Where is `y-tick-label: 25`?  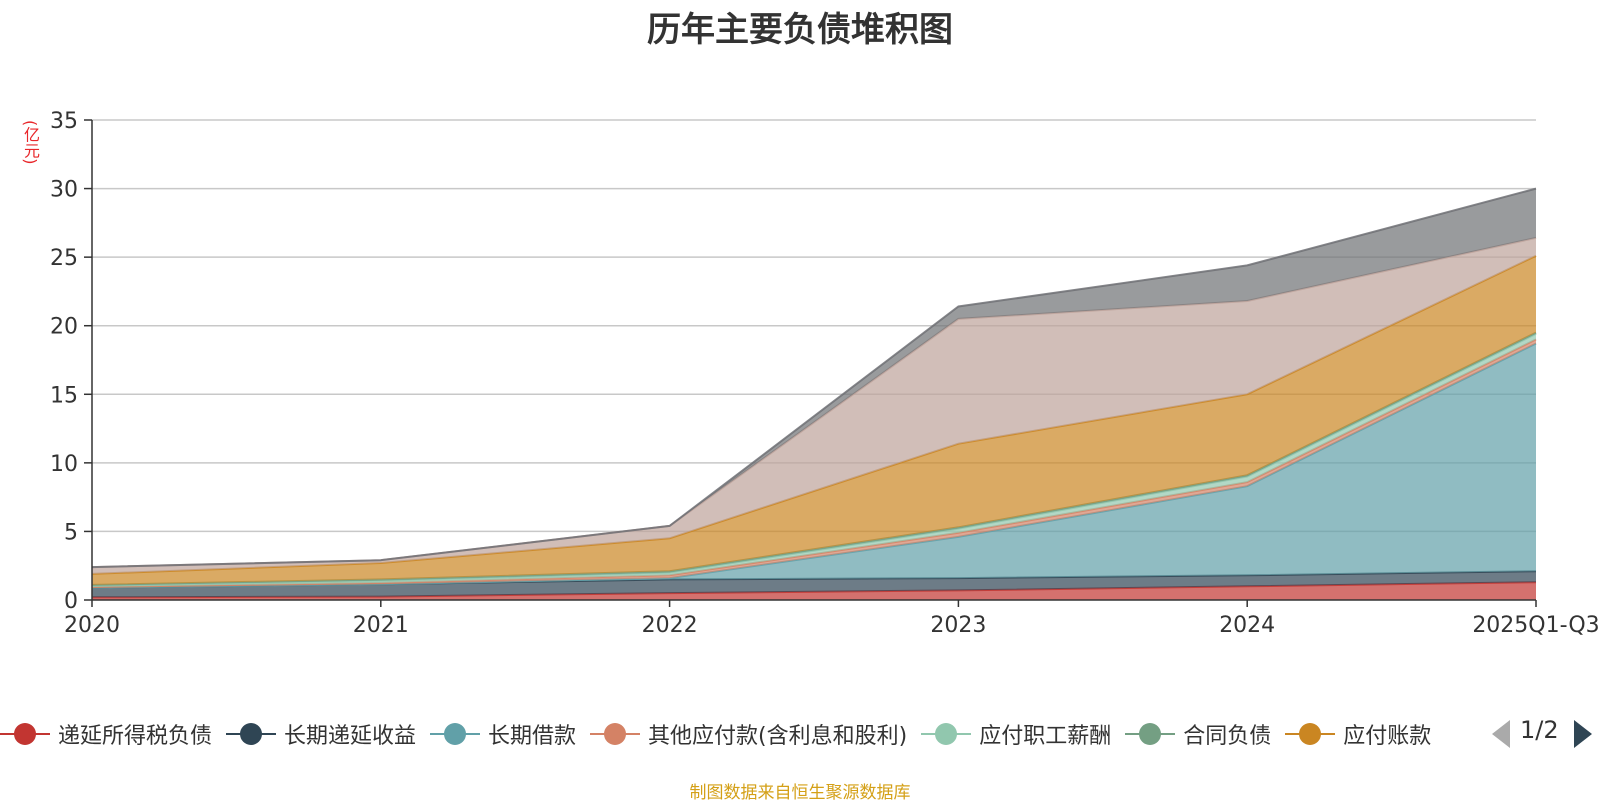 y-tick-label: 25 is located at coordinates (64, 258).